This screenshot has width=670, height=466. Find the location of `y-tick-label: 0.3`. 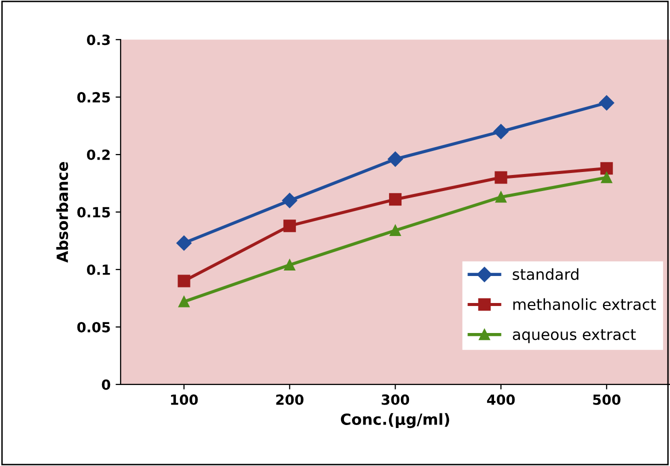

y-tick-label: 0.3 is located at coordinates (98, 40).